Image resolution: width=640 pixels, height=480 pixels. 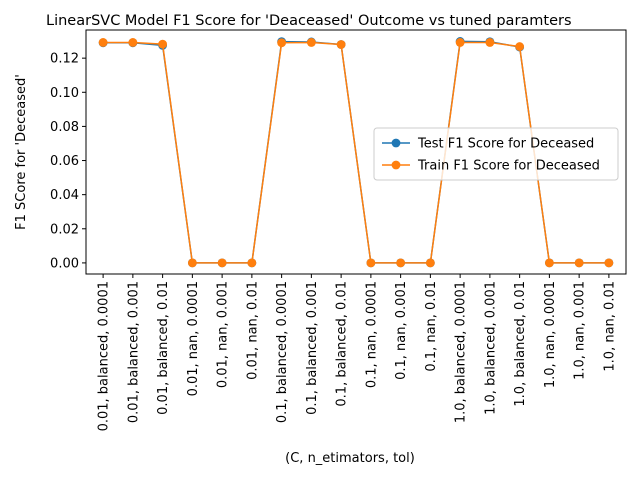 I want to click on x-tick-label: 0.01, nan, 0.001, so click(x=223, y=334).